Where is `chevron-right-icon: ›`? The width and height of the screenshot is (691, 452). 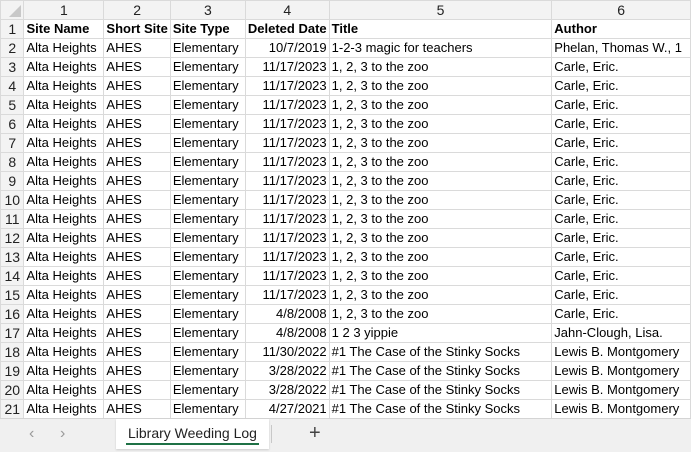 chevron-right-icon: › is located at coordinates (63, 433).